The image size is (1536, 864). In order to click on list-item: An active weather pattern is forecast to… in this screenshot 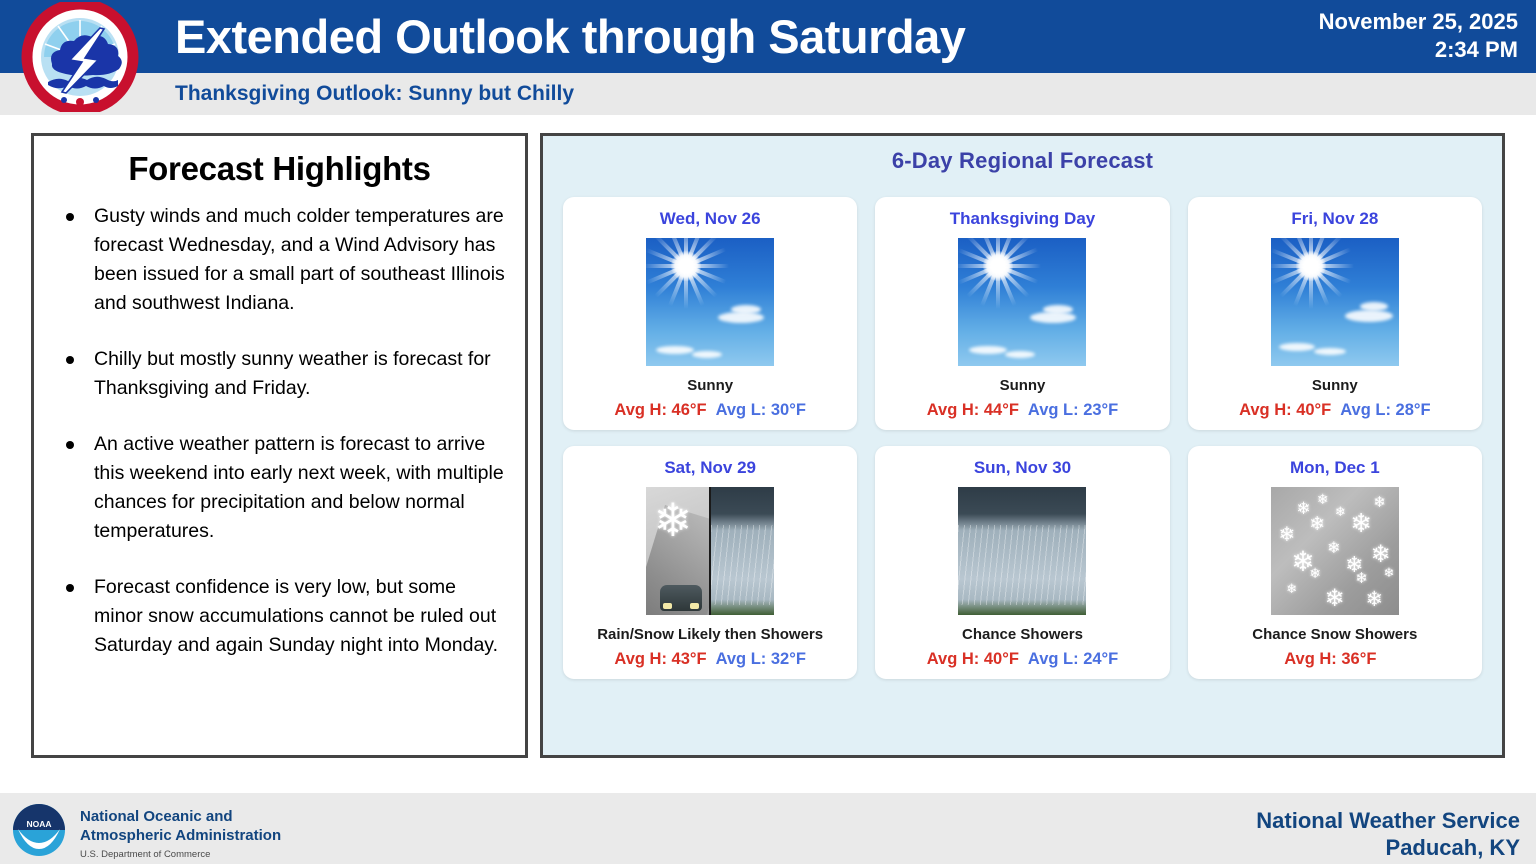, I will do `click(280, 488)`.